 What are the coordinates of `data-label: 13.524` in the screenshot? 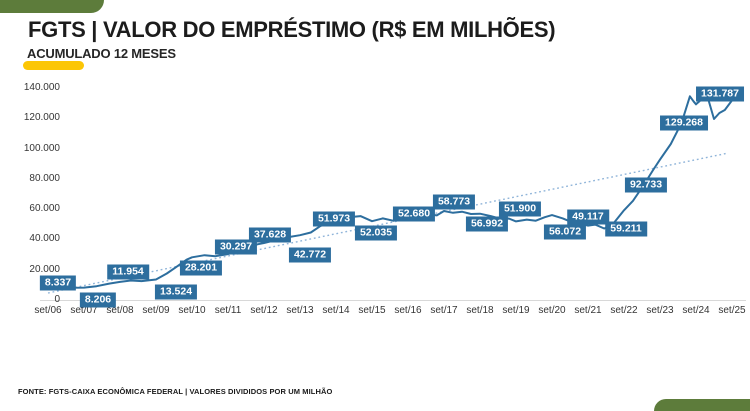 It's located at (176, 292).